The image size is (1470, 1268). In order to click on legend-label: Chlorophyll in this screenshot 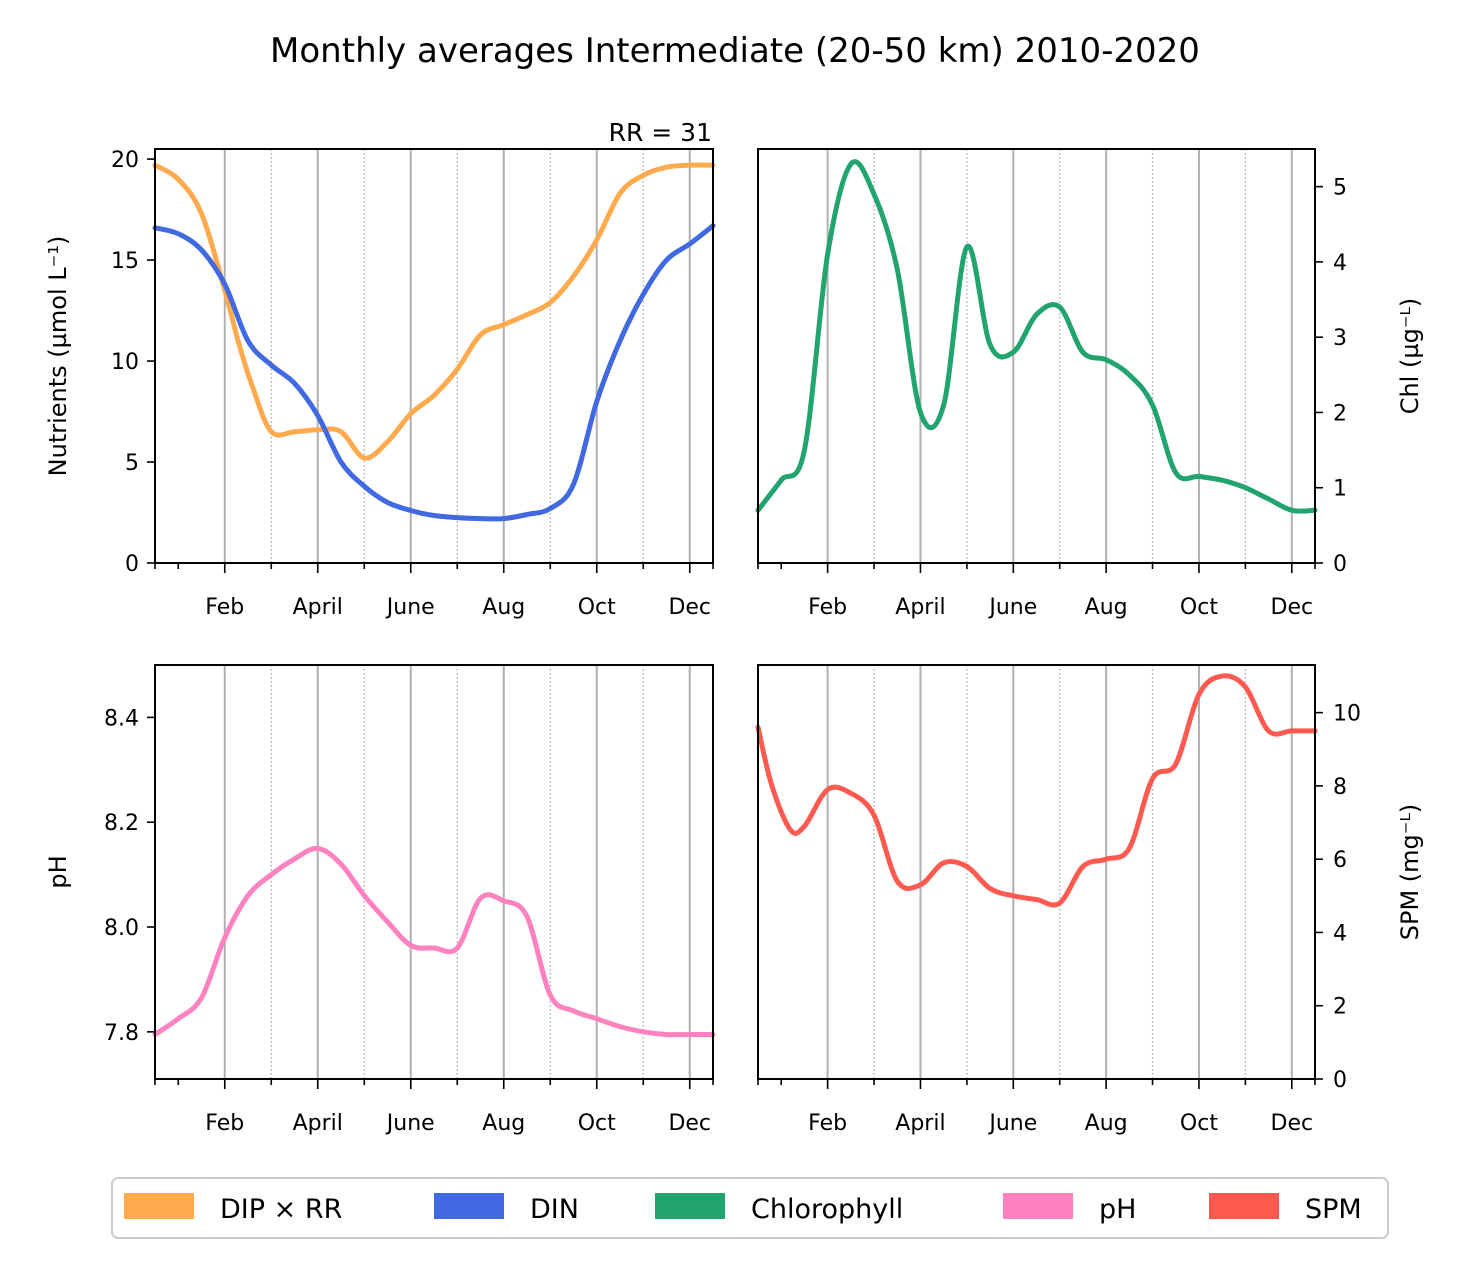, I will do `click(827, 1209)`.